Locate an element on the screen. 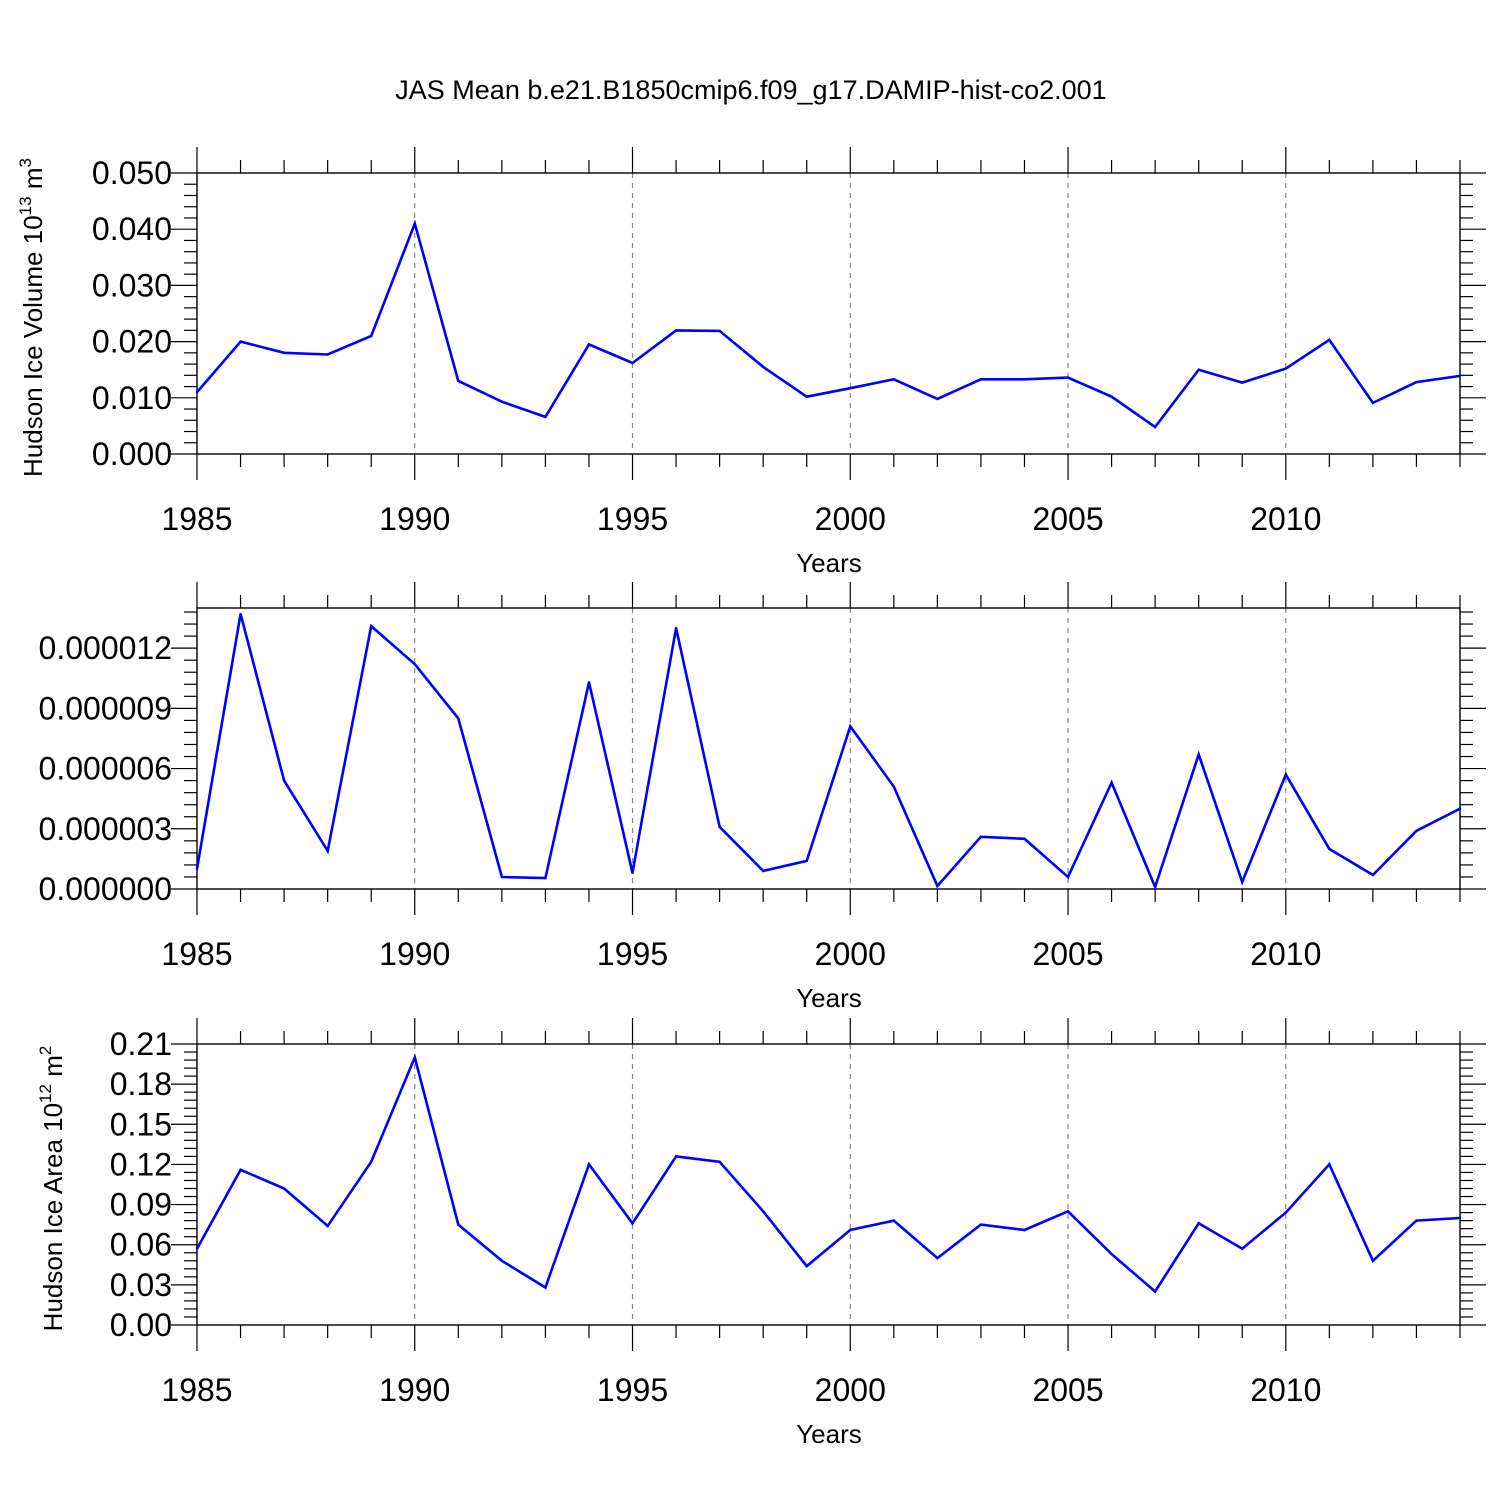 The width and height of the screenshot is (1500, 1500). y-tick-label: 0.000003 is located at coordinates (105, 829).